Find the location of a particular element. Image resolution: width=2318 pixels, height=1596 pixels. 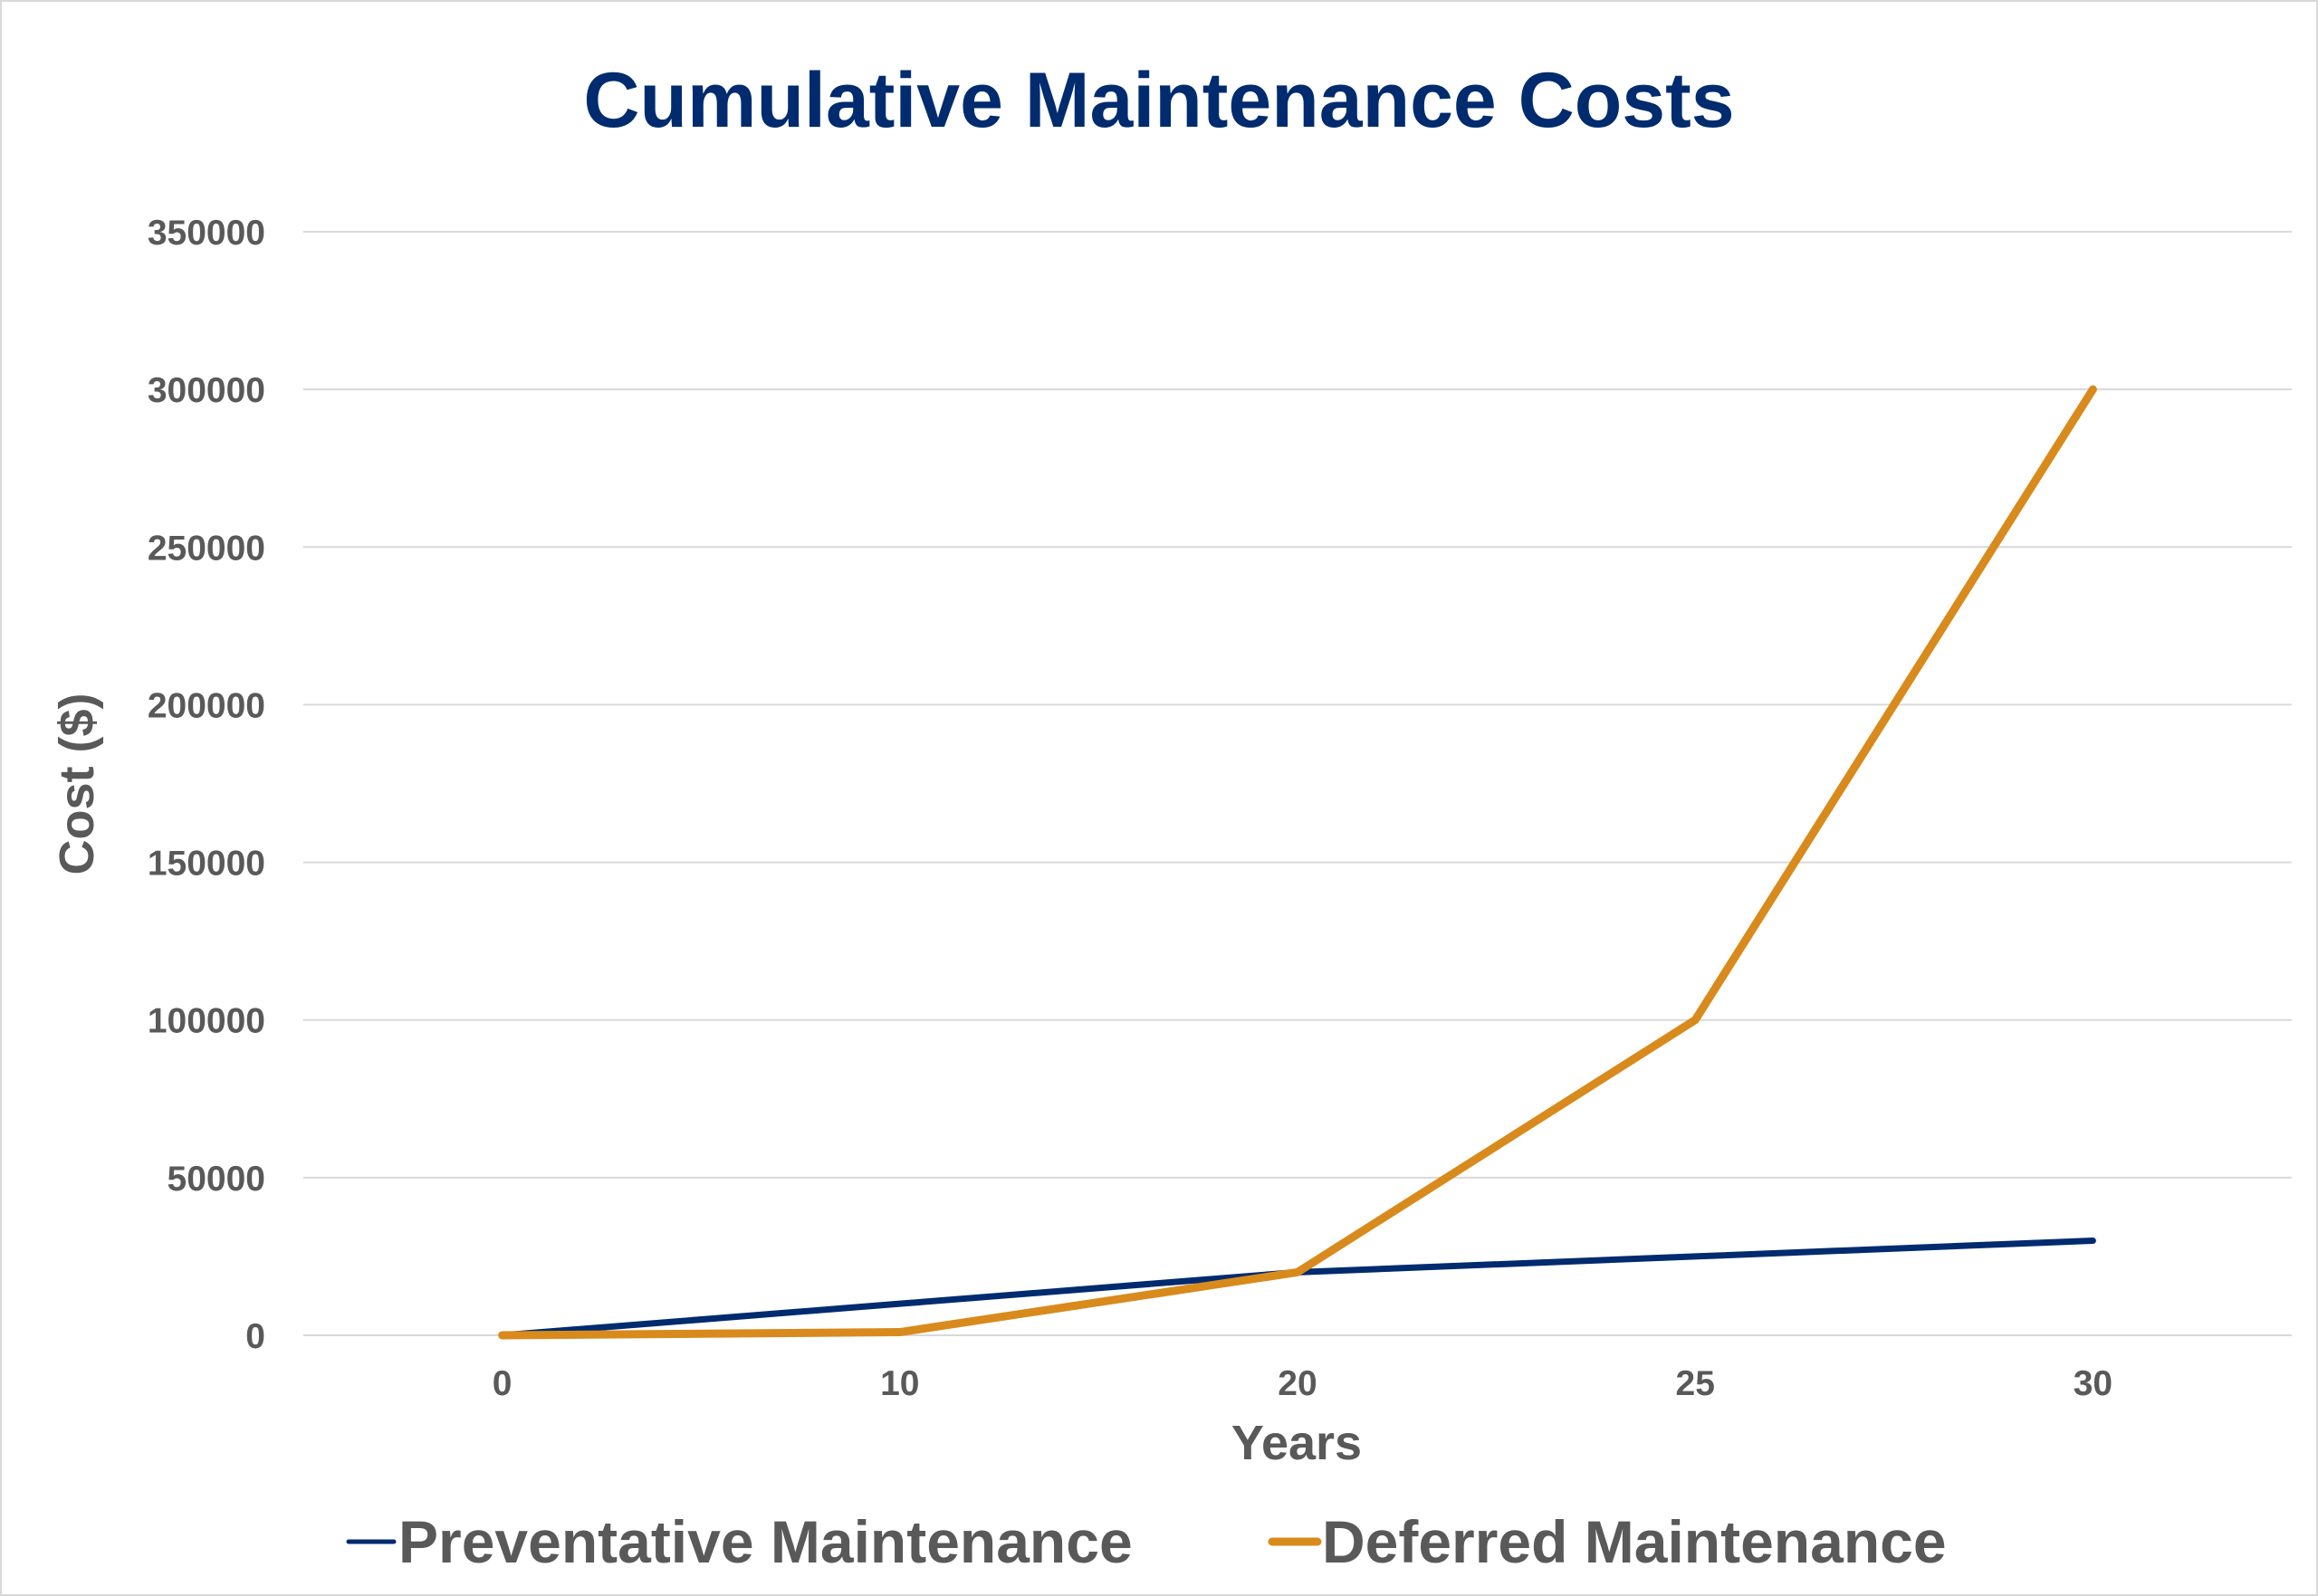

legend-label: Preventative Maintenance is located at coordinates (766, 1541).